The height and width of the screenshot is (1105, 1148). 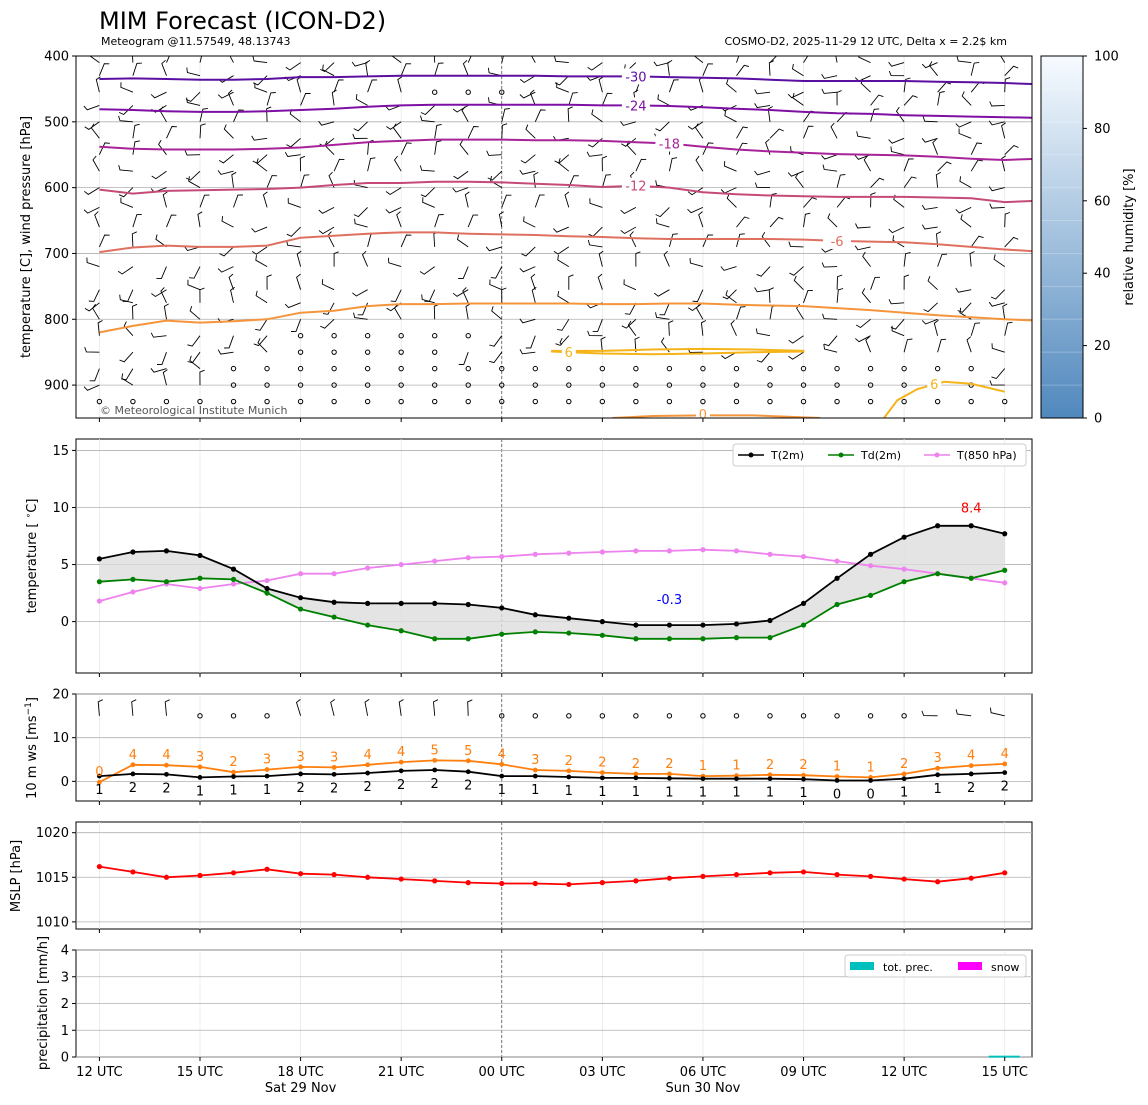 What do you see at coordinates (133, 788) in the screenshot?
I see `wind-speed-label: 2` at bounding box center [133, 788].